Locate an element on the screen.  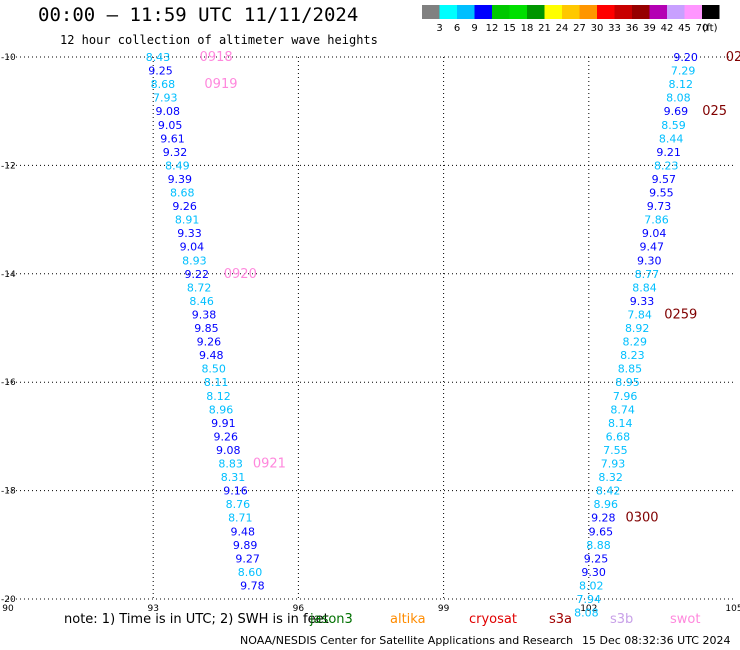
time-mark-label: 0259 is located at coordinates (680, 314).